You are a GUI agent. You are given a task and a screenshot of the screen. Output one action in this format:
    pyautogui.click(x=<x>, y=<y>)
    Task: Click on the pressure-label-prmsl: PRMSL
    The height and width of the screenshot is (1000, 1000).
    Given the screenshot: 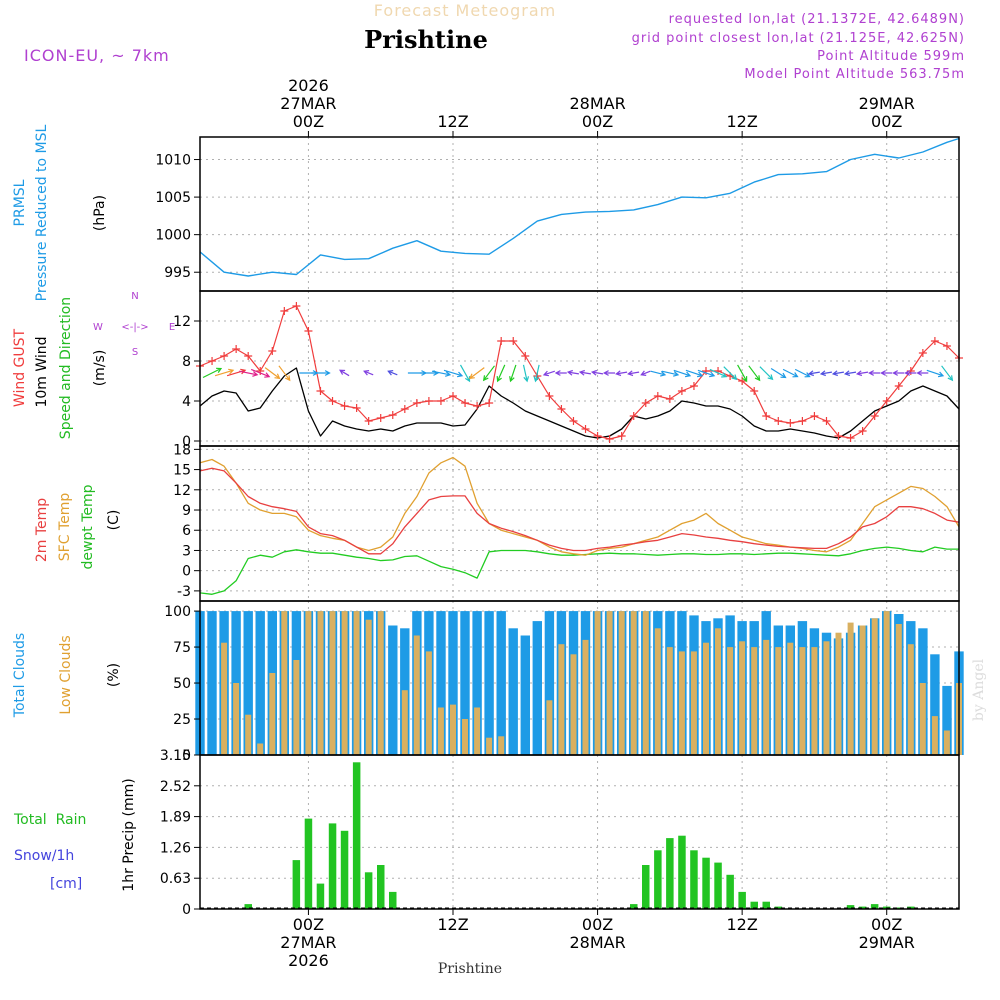 What is the action you would take?
    pyautogui.click(x=20, y=202)
    